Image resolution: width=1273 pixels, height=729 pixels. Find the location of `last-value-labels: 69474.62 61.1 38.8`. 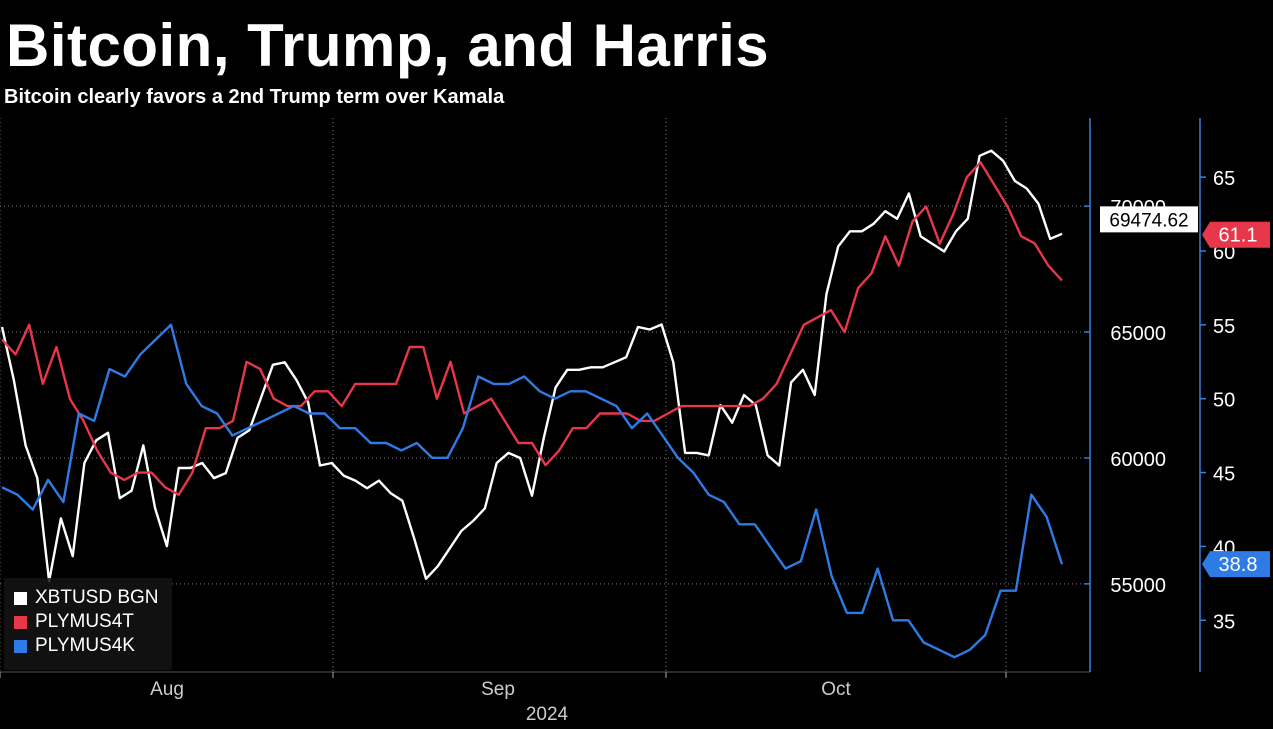

last-value-labels: 69474.62 61.1 38.8 is located at coordinates (1185, 392).